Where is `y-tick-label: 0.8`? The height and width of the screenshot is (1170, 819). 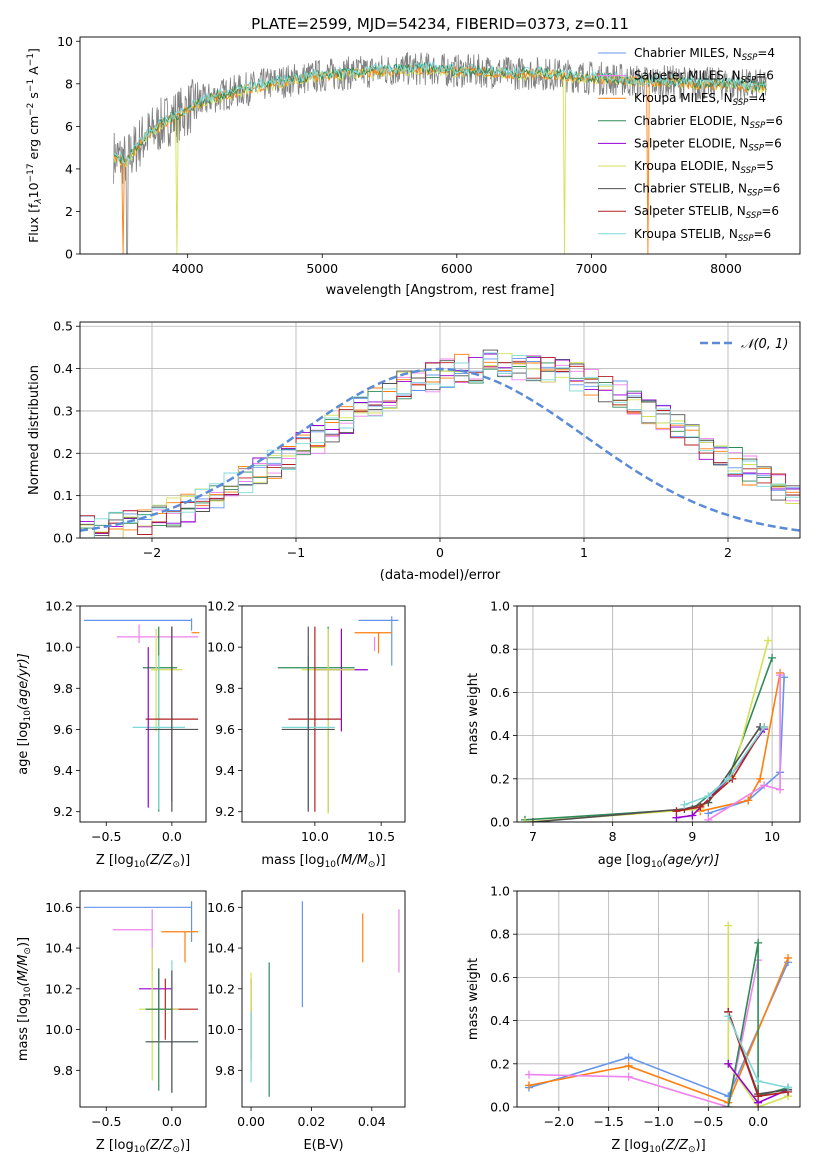
y-tick-label: 0.8 is located at coordinates (500, 934).